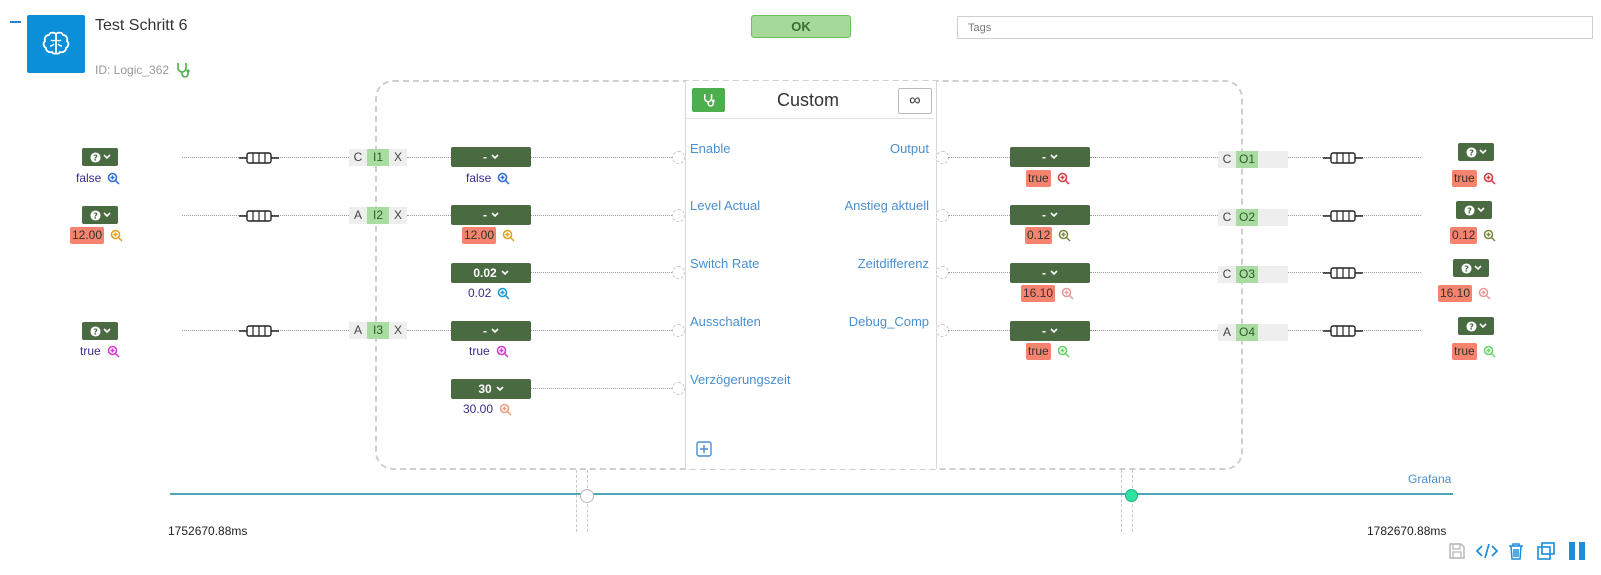 The image size is (1601, 575). I want to click on input-value-dropdown: 30, so click(491, 389).